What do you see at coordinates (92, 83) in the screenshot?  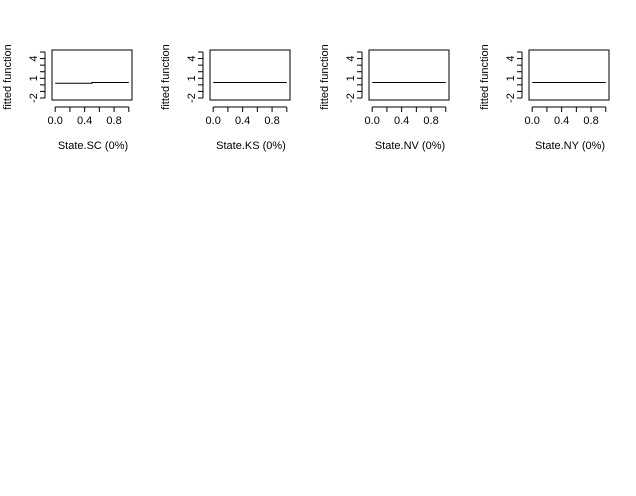 I see `series-line` at bounding box center [92, 83].